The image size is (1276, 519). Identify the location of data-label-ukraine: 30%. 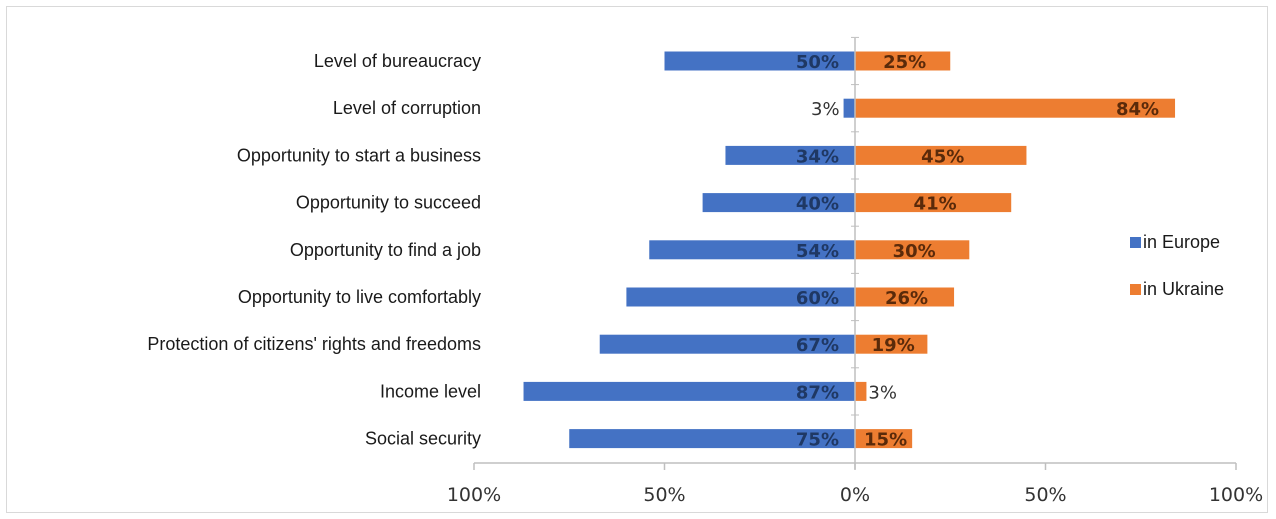
(914, 251).